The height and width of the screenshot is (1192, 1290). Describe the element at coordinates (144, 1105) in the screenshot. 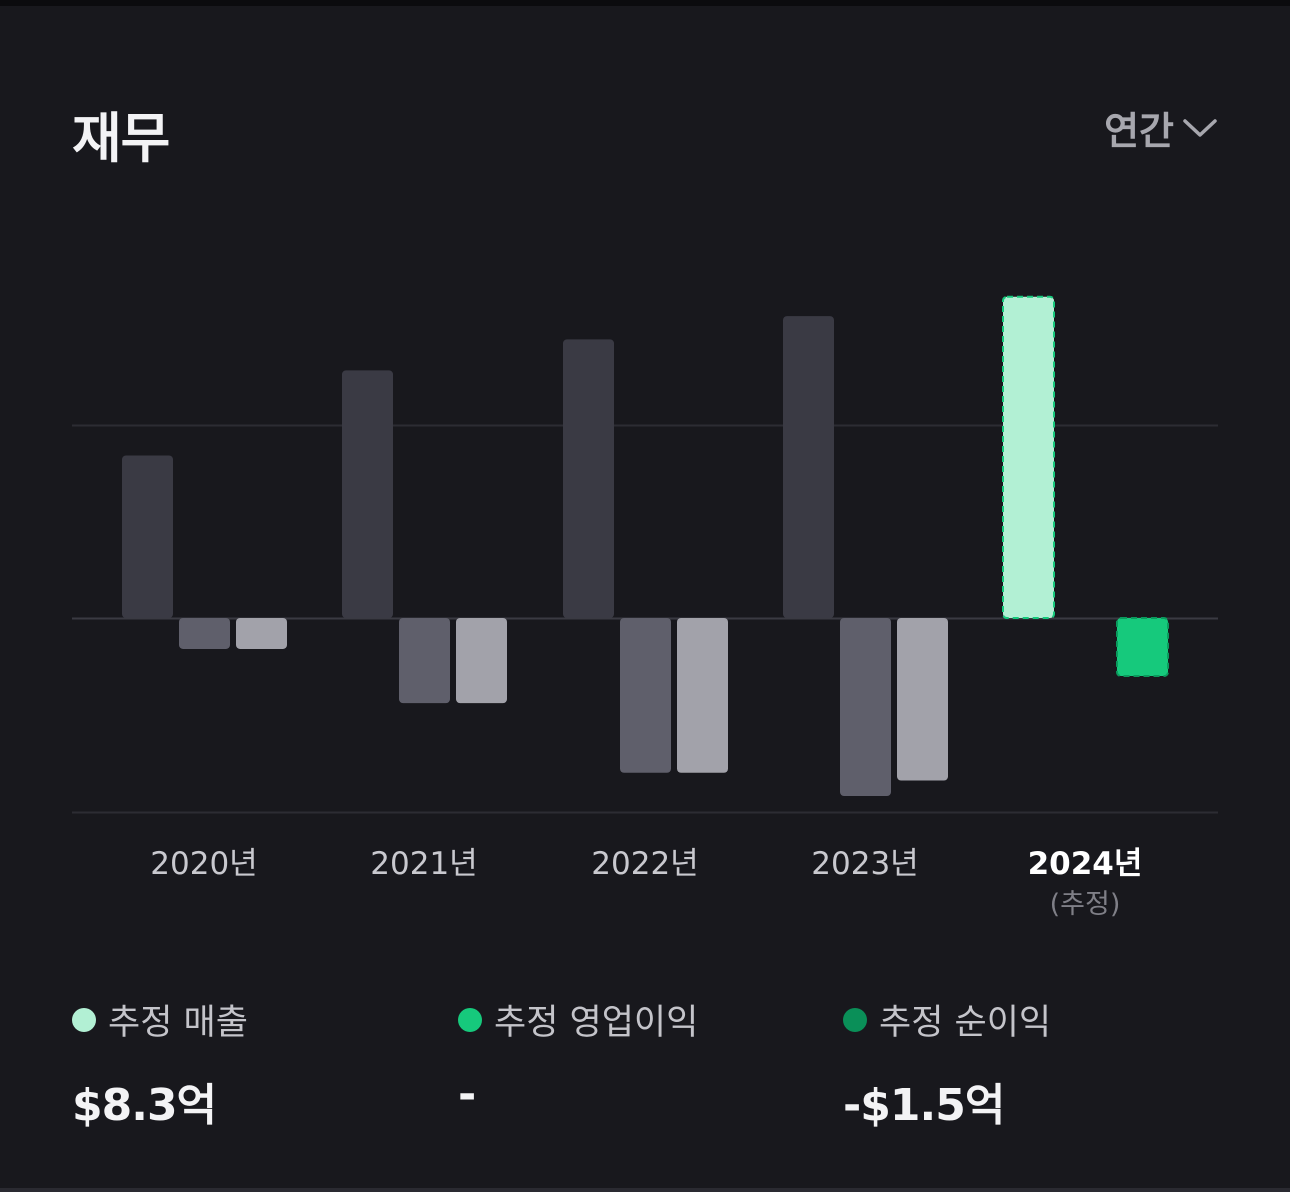

I see `legend-revenue-value: $8.3억` at that location.